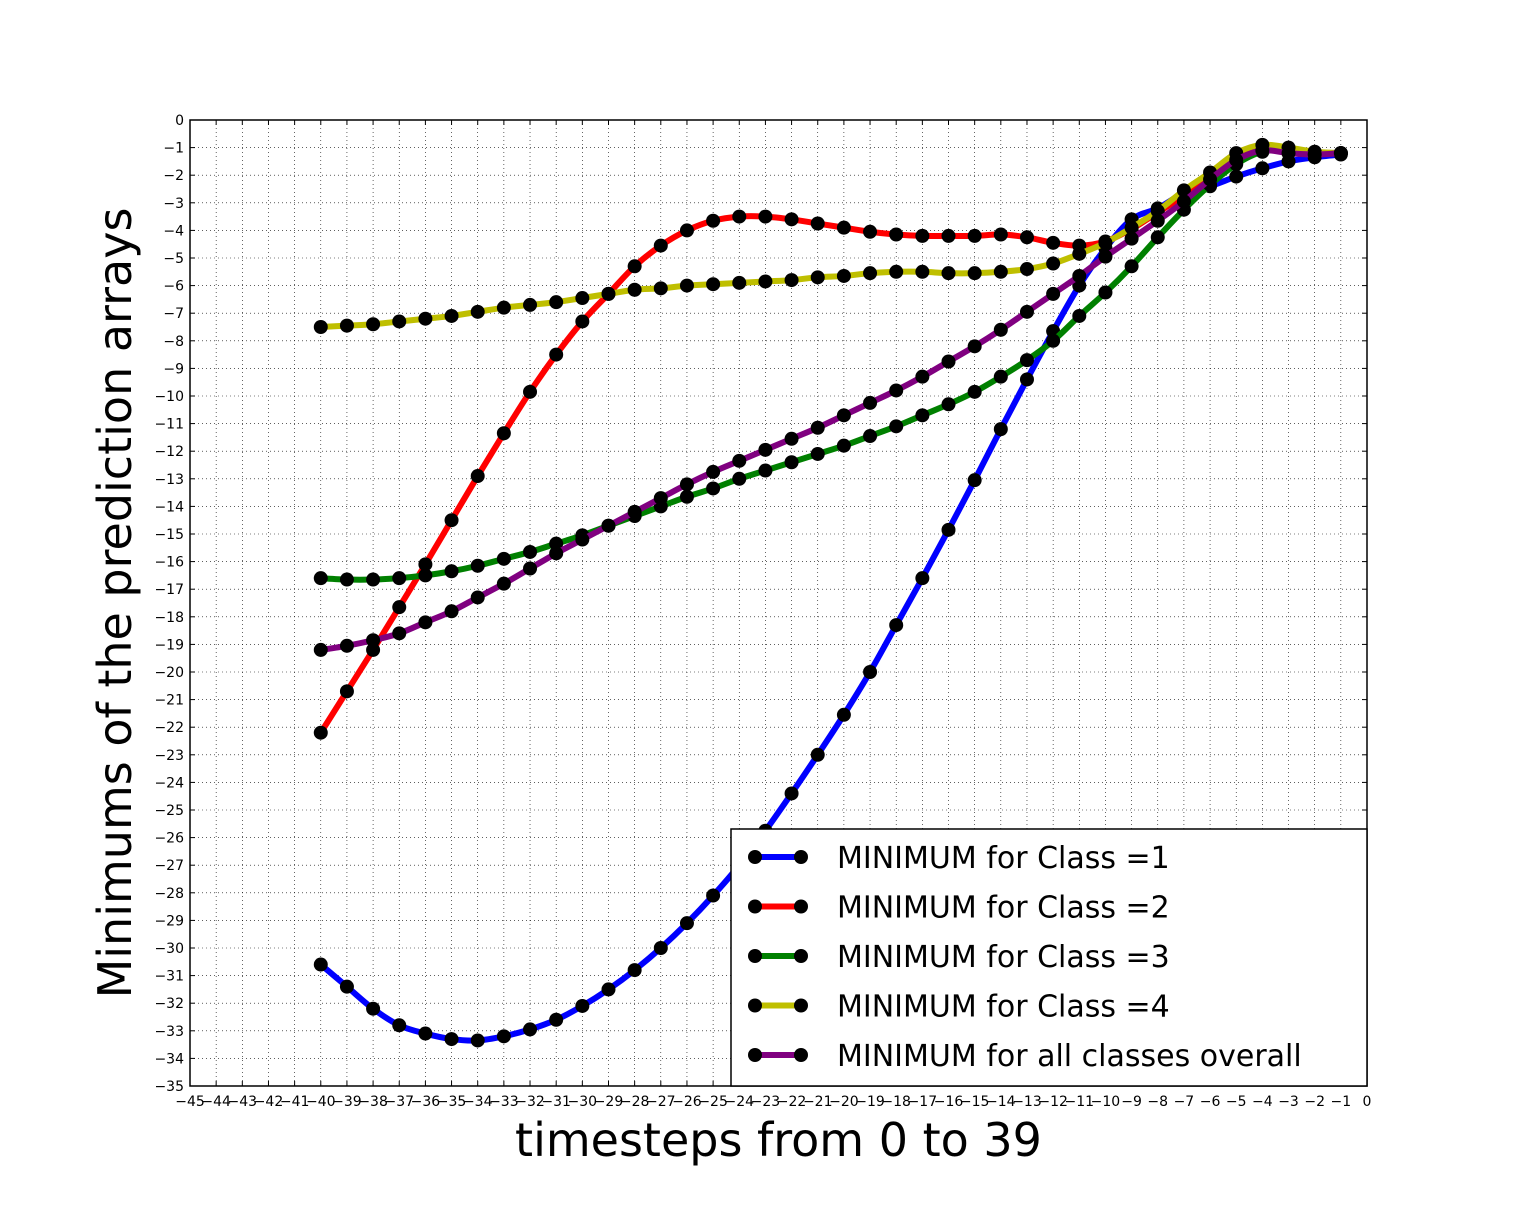 Image resolution: width=1518 pixels, height=1207 pixels. I want to click on y-tick-label: −17, so click(169, 590).